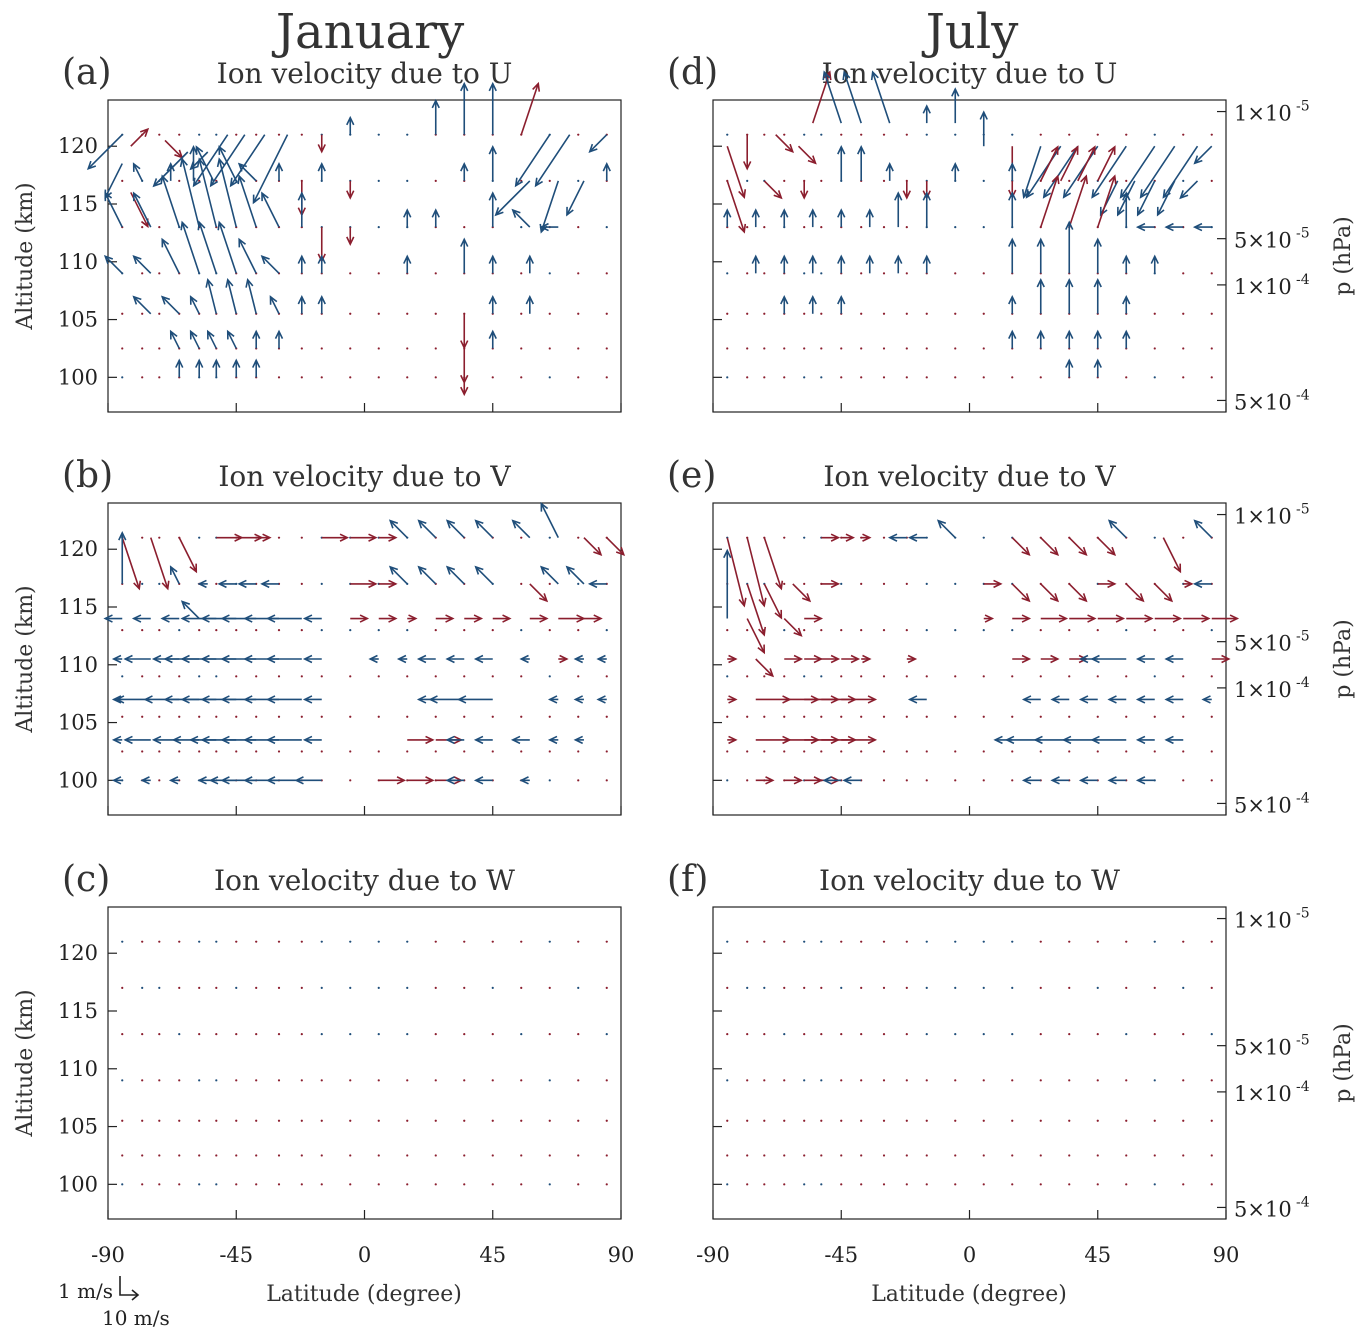 The image size is (1363, 1329). I want to click on panel-letter: (d), so click(692, 72).